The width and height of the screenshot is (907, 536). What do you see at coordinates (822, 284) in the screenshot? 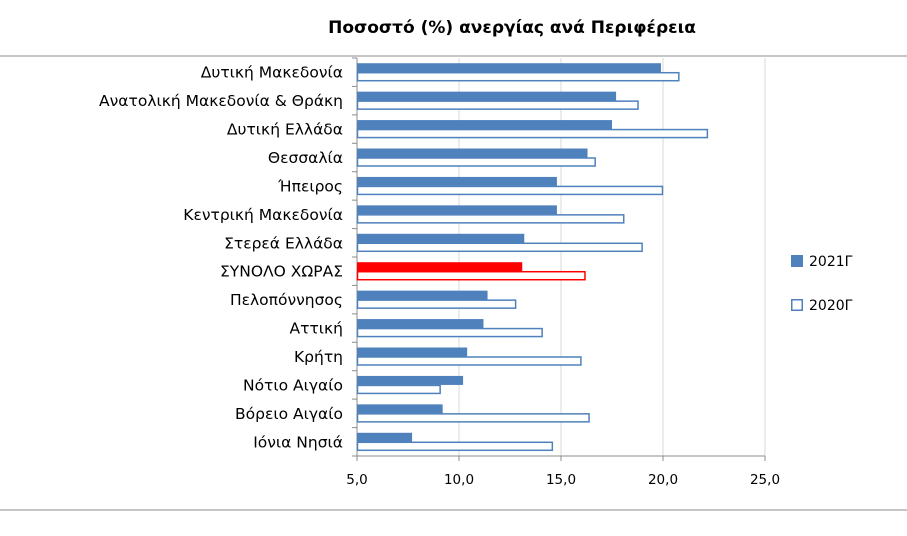
I see `legend: 2021Γ 2020Γ` at bounding box center [822, 284].